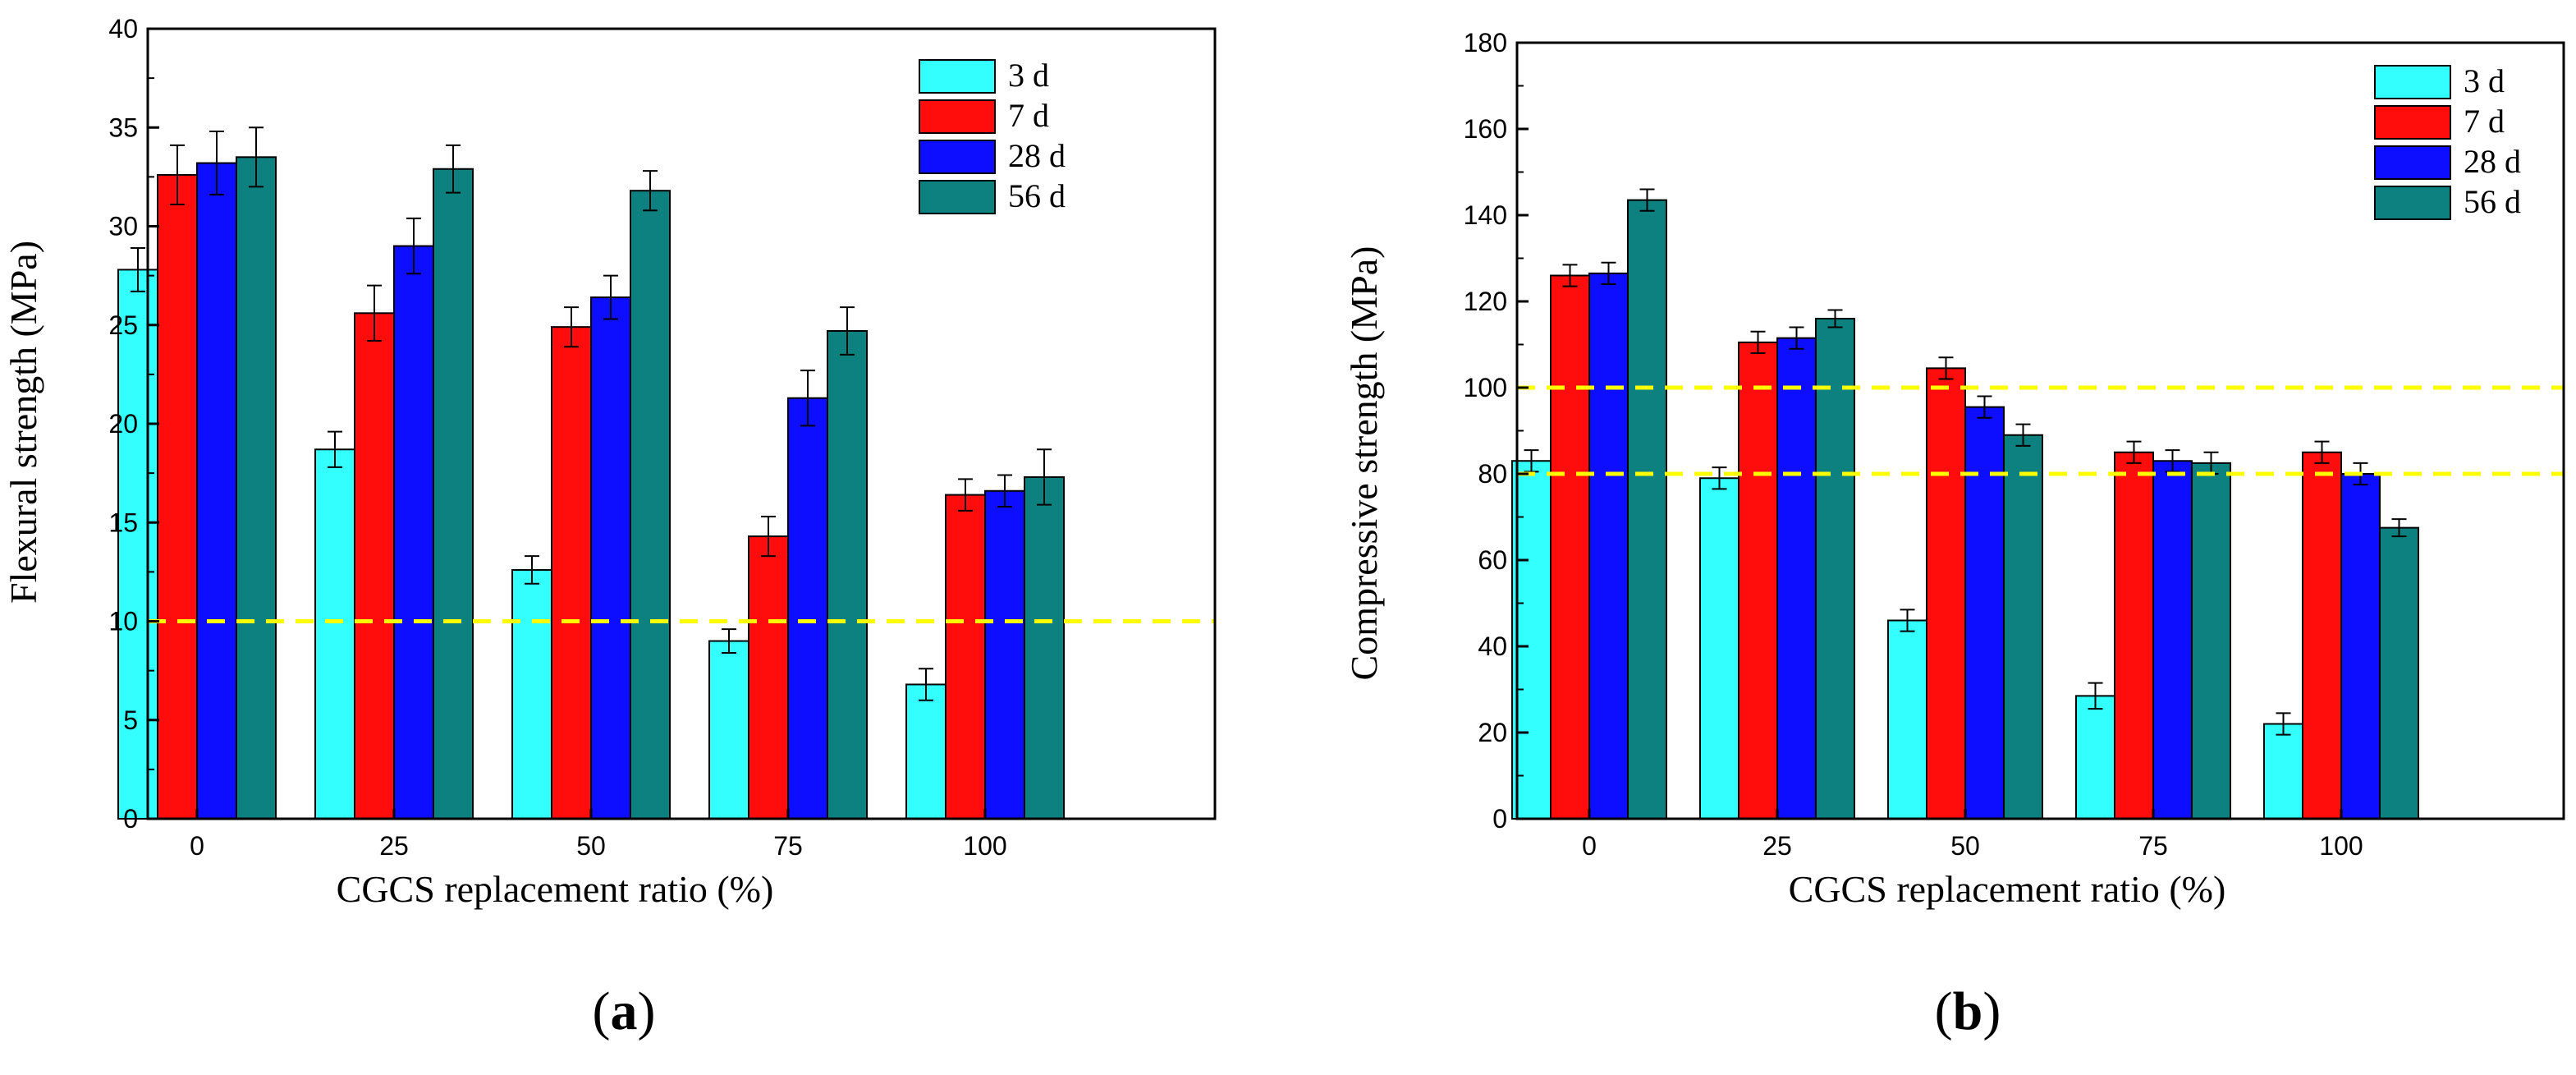  I want to click on panel-label-a-close: ), so click(647, 1011).